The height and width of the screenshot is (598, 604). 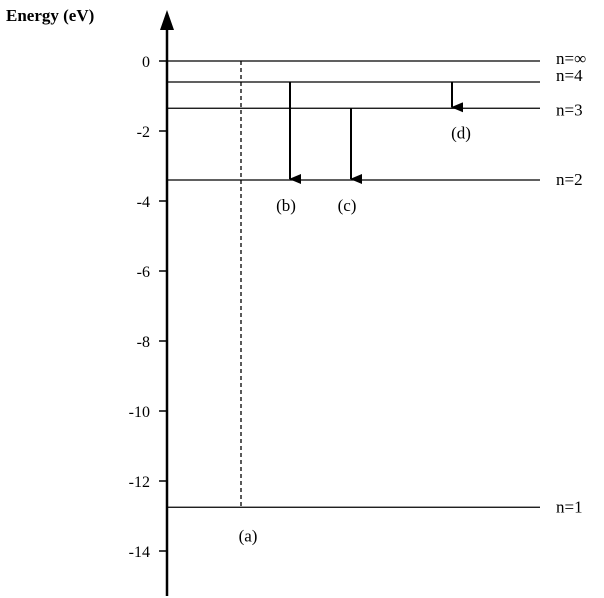 I want to click on transition-label: (c), so click(x=347, y=205).